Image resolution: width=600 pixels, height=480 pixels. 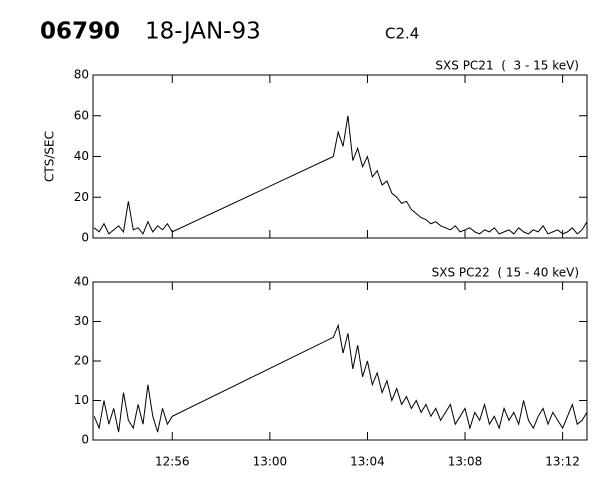 What do you see at coordinates (203, 32) in the screenshot?
I see `header-date: 18-JAN-93` at bounding box center [203, 32].